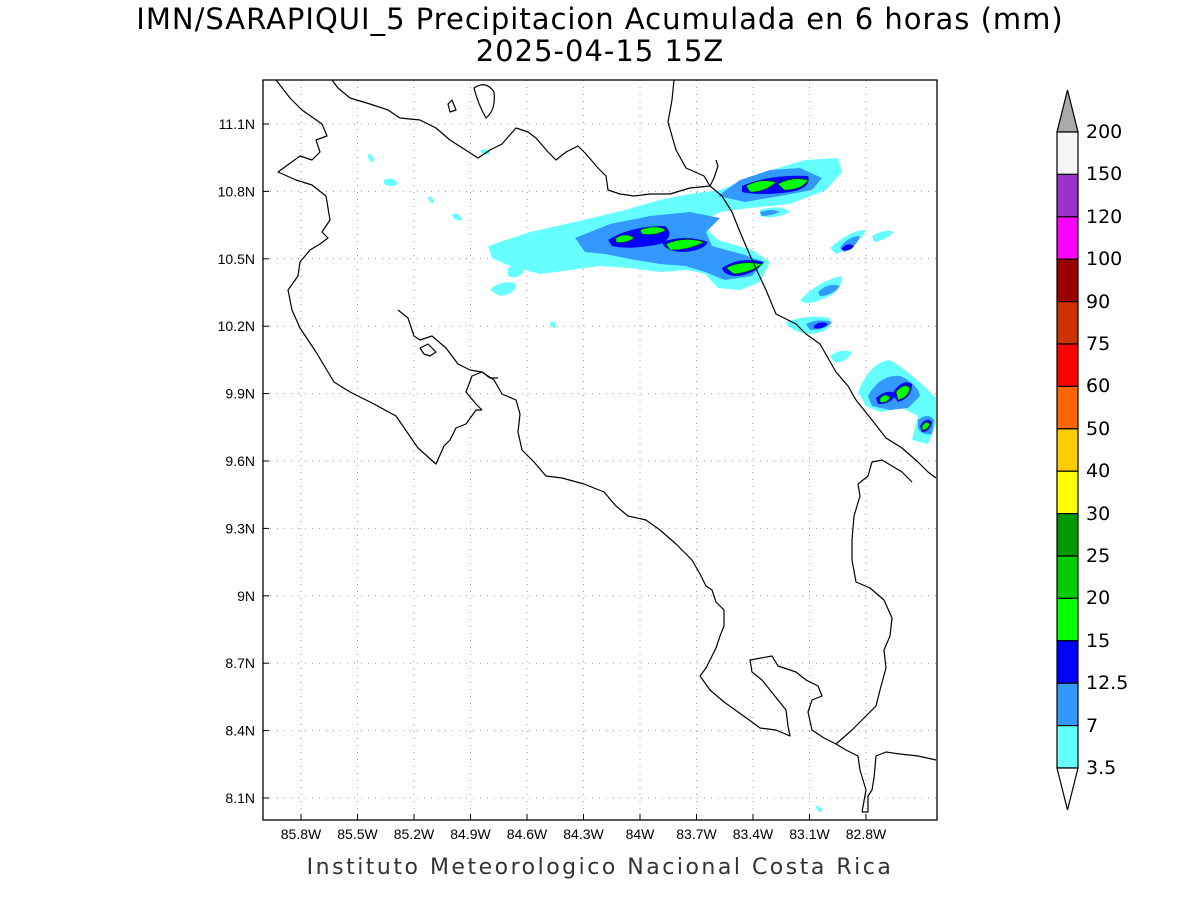  What do you see at coordinates (753, 834) in the screenshot?
I see `lon-tick-label: 83.4W` at bounding box center [753, 834].